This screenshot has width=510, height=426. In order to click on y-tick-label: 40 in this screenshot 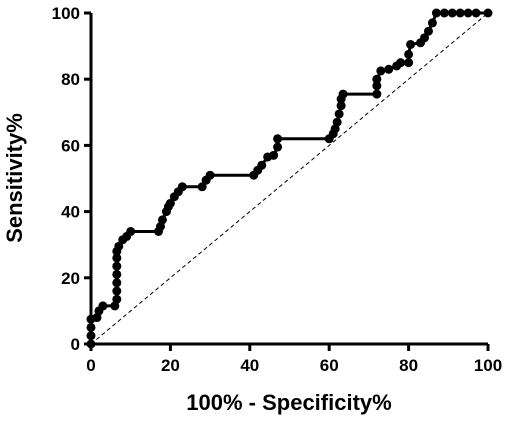, I will do `click(70, 212)`.